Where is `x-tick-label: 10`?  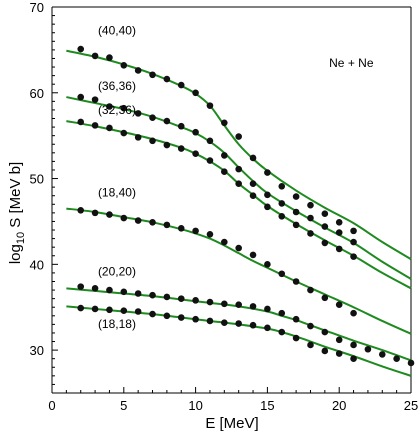 x-tick-label: 10 is located at coordinates (195, 405).